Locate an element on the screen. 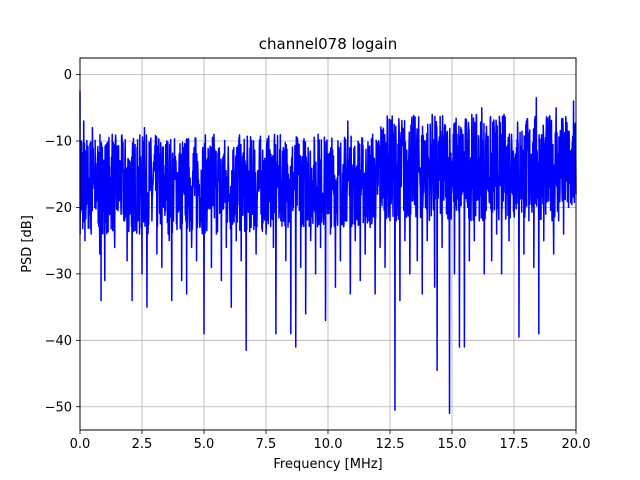 The width and height of the screenshot is (640, 480). x-tick-label: 0.0 is located at coordinates (80, 444).